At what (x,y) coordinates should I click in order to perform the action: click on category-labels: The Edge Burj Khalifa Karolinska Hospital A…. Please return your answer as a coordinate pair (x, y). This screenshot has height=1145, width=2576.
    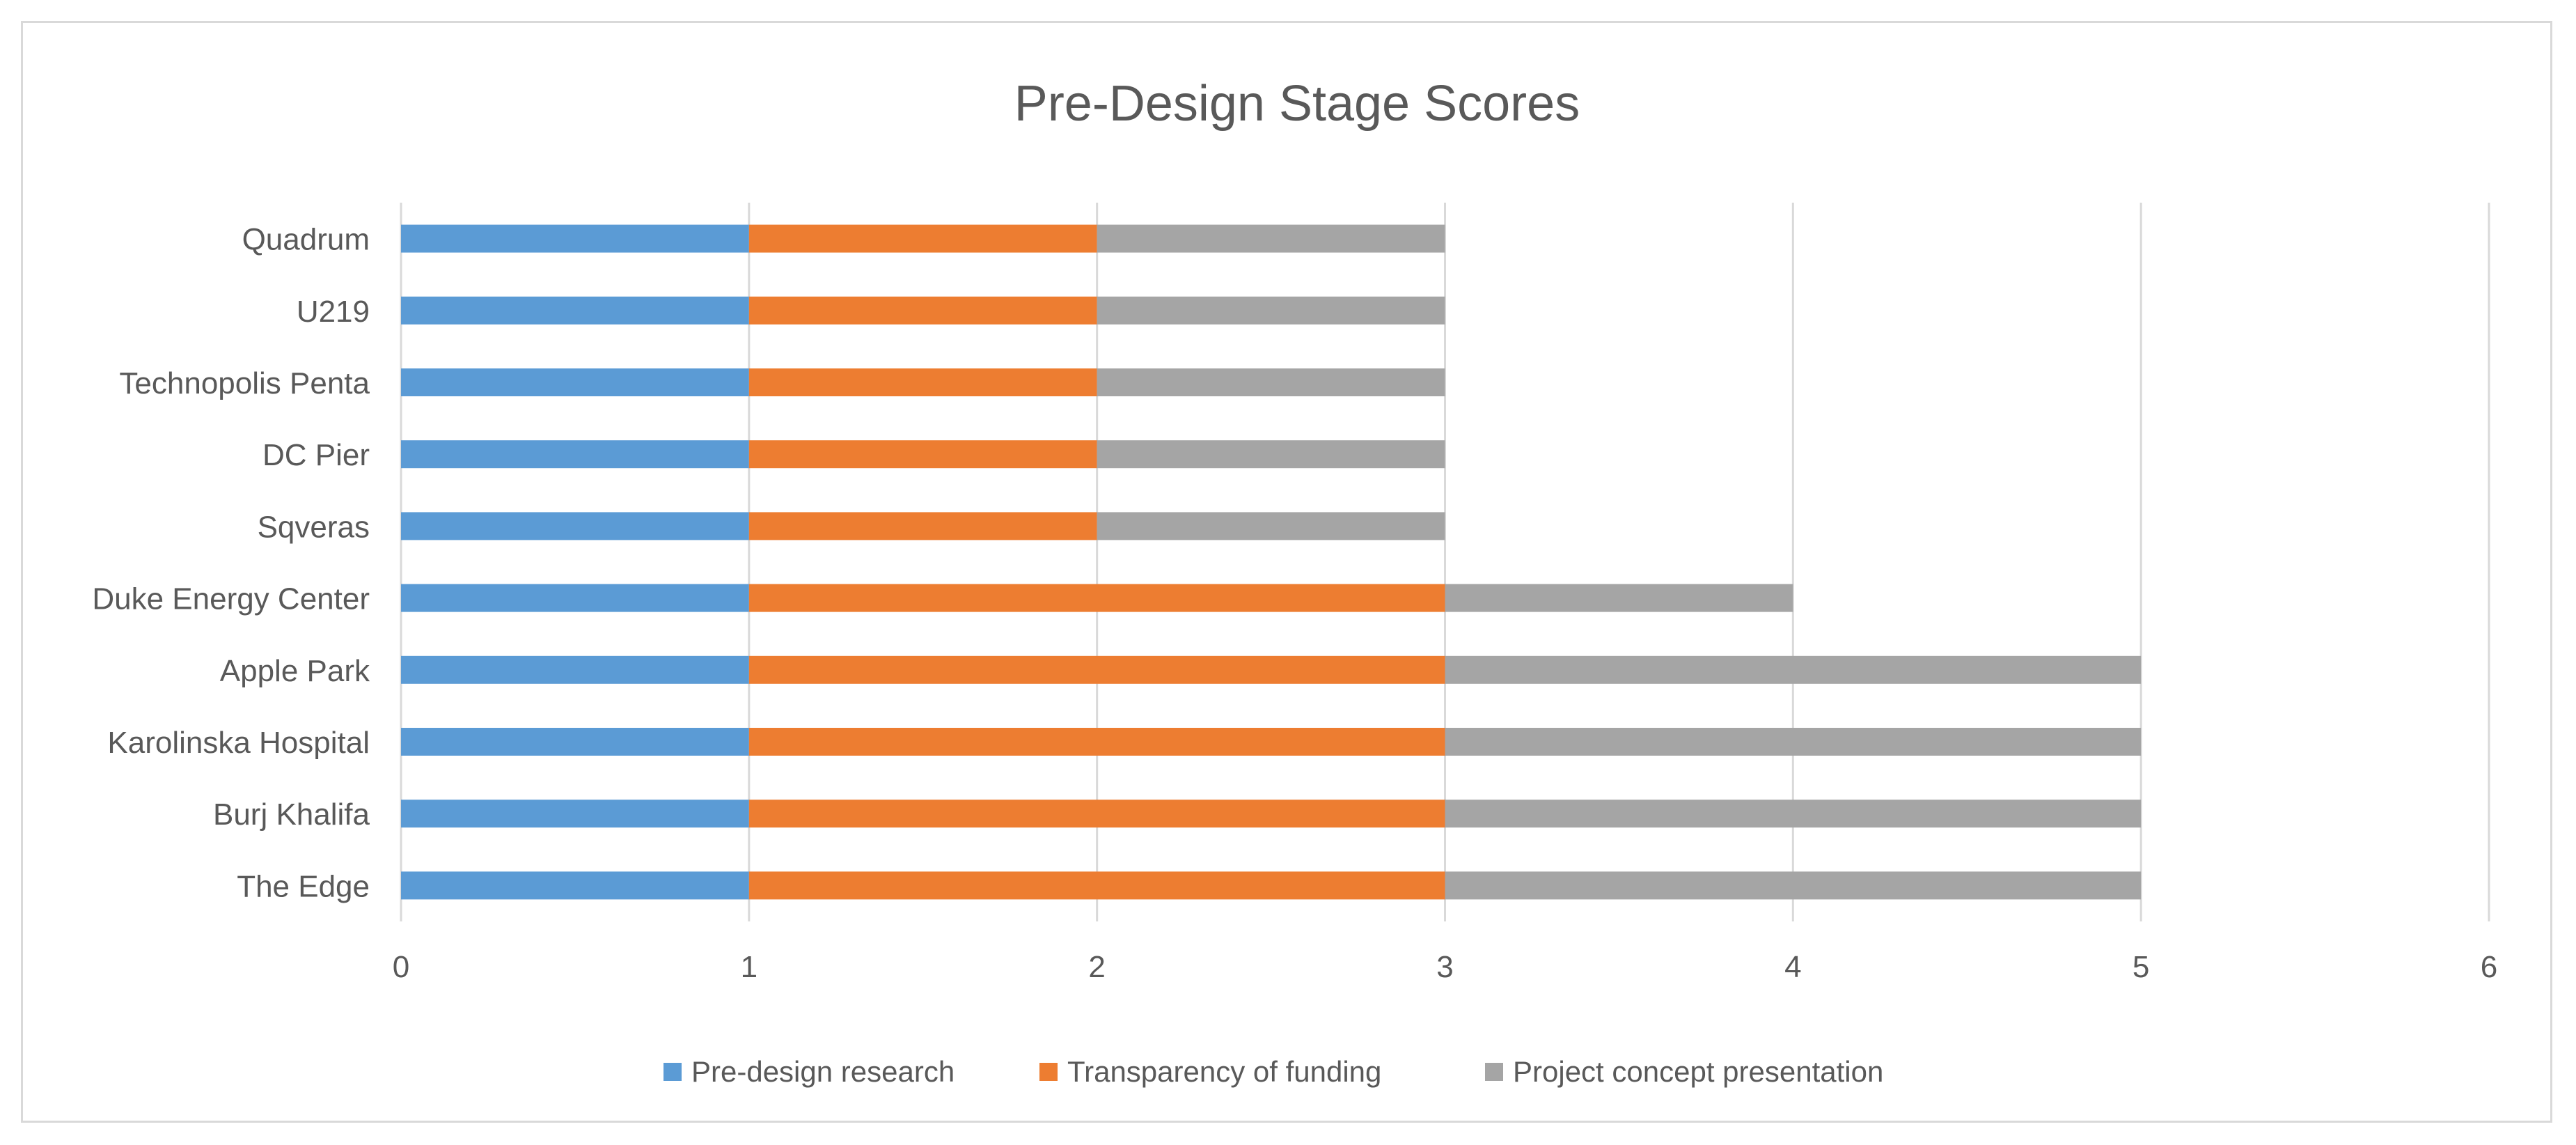
    Looking at the image, I should click on (231, 563).